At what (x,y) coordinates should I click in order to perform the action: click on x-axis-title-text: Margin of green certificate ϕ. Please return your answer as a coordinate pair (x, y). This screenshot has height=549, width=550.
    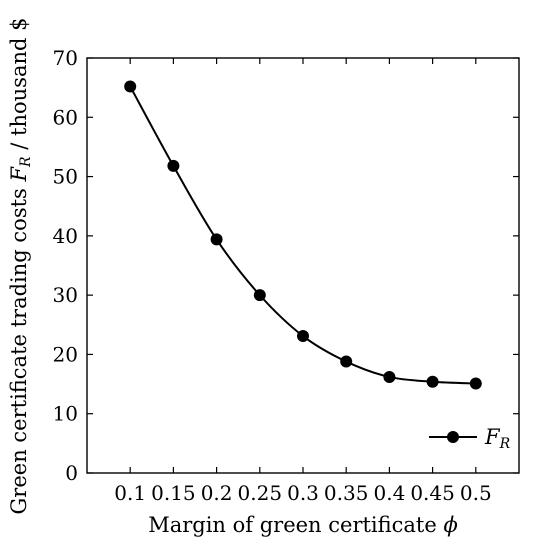
    Looking at the image, I should click on (303, 525).